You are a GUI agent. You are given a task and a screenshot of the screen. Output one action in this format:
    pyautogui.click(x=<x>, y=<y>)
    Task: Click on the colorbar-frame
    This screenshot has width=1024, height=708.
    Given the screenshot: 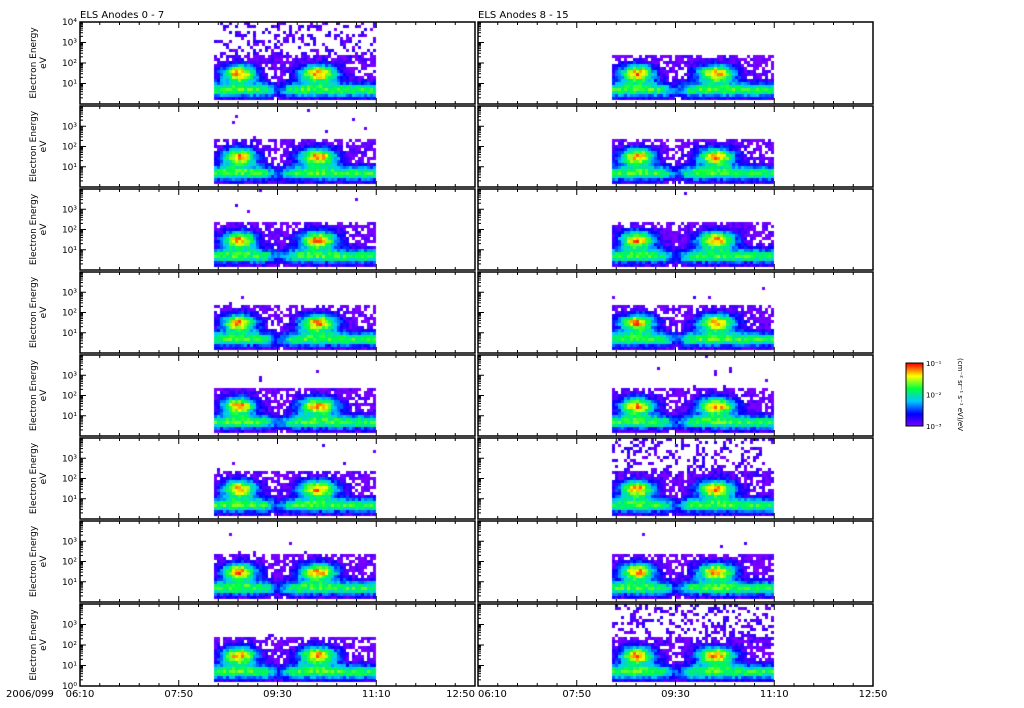 What is the action you would take?
    pyautogui.click(x=914, y=394)
    